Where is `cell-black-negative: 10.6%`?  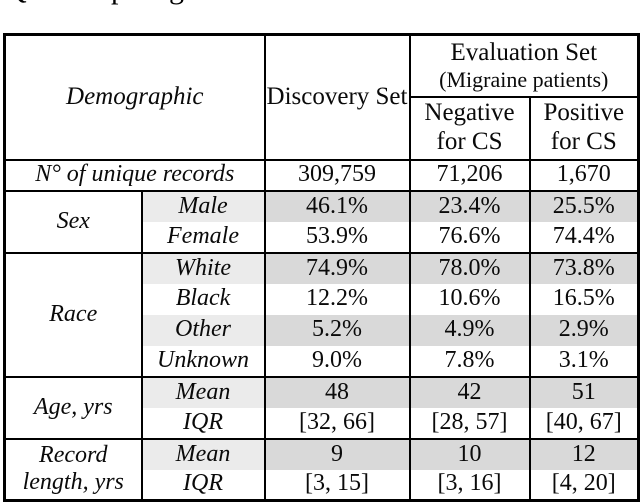
cell-black-negative: 10.6% is located at coordinates (469, 299).